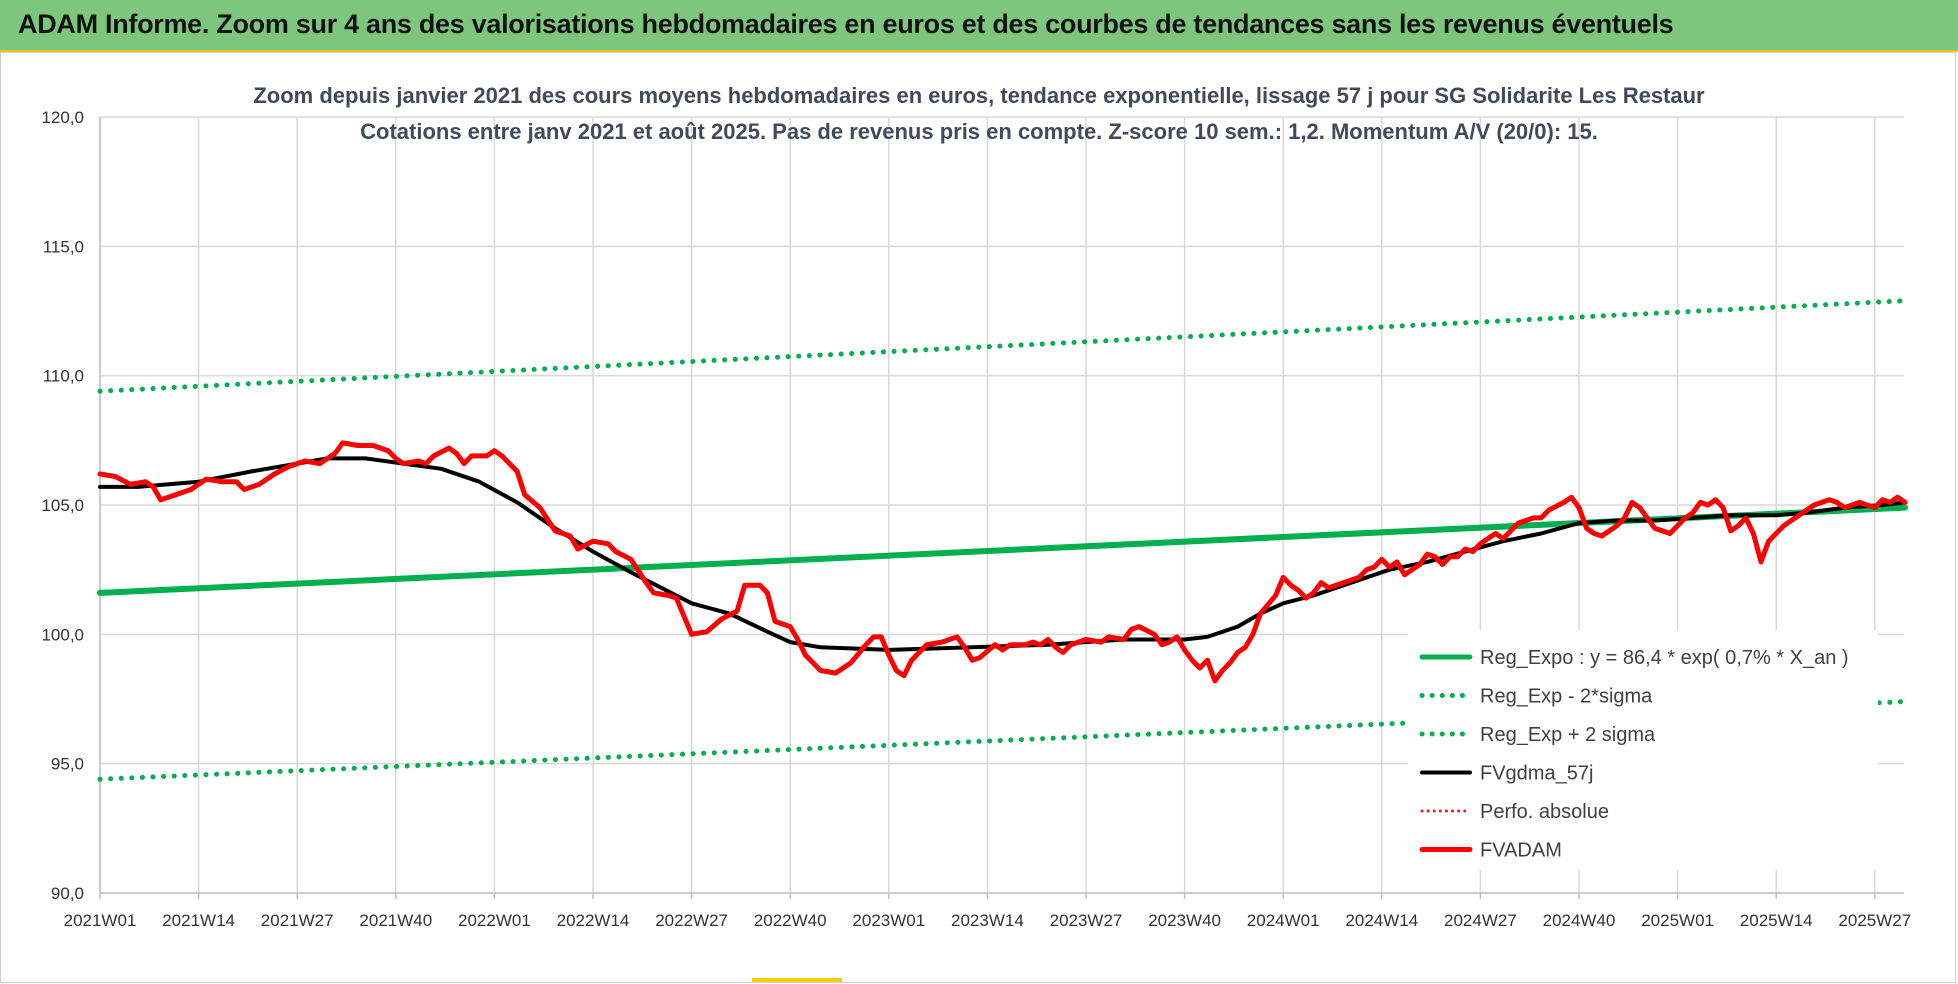 The width and height of the screenshot is (1958, 984). Describe the element at coordinates (1184, 920) in the screenshot. I see `x-tick-label: 2023W40` at that location.